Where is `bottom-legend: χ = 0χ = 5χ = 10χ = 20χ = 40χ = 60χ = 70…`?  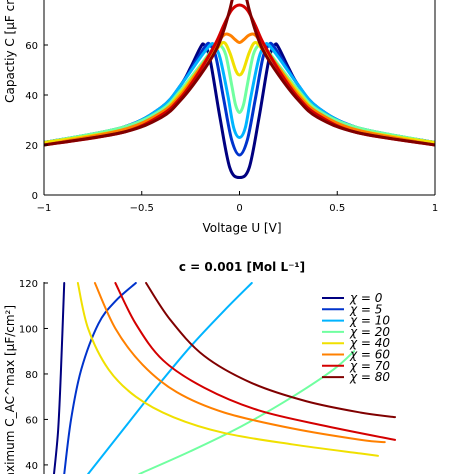
bottom-legend: χ = 0χ = 5χ = 10χ = 20χ = 40χ = 60χ = 70… is located at coordinates (356, 337).